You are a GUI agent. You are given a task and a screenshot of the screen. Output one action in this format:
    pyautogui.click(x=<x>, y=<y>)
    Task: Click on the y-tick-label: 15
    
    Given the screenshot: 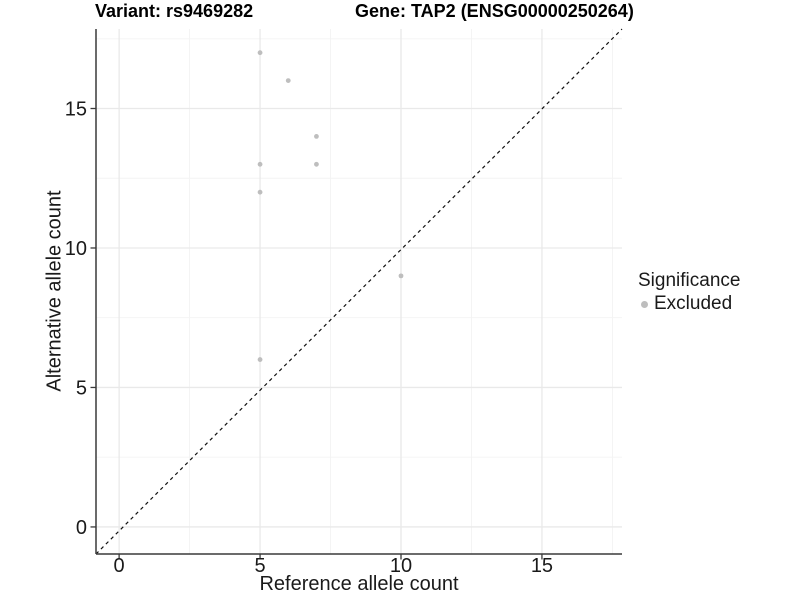 What is the action you would take?
    pyautogui.click(x=76, y=110)
    